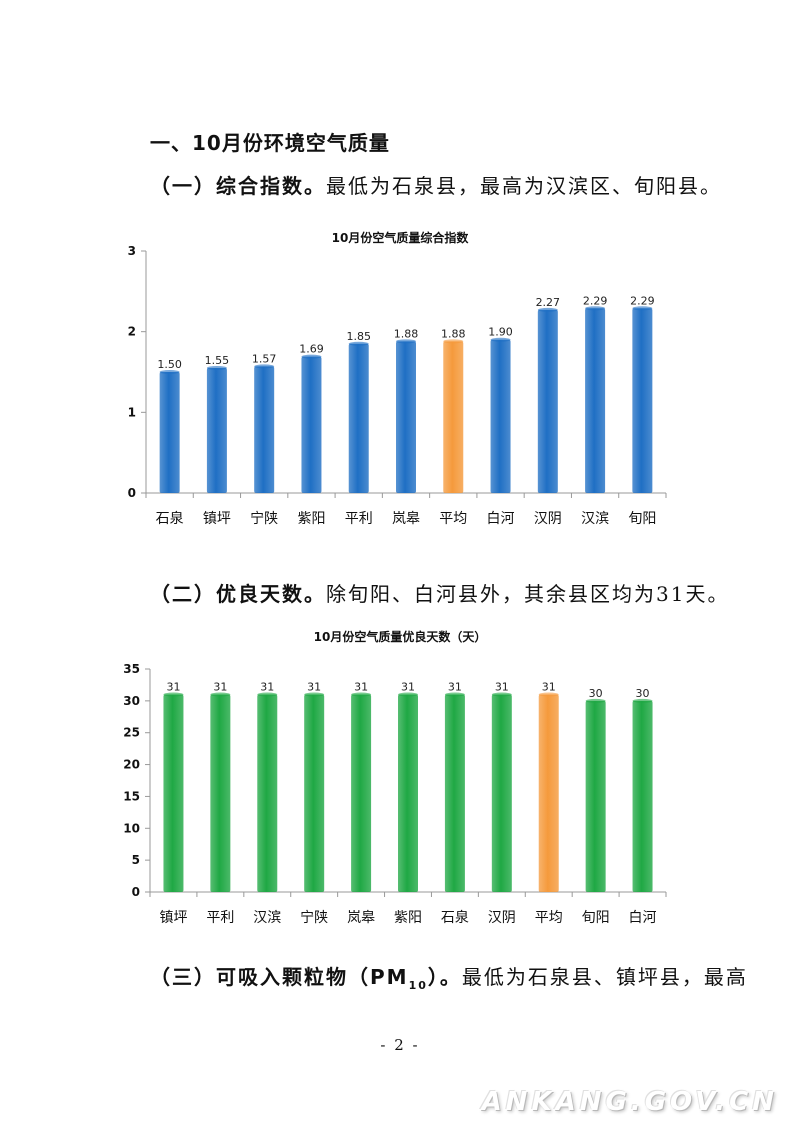 The image size is (800, 1132). I want to click on paragraph-pm10: （三）可吸入颗粒物（PM10）。最低为石泉县、镇坪县，最高, so click(449, 976).